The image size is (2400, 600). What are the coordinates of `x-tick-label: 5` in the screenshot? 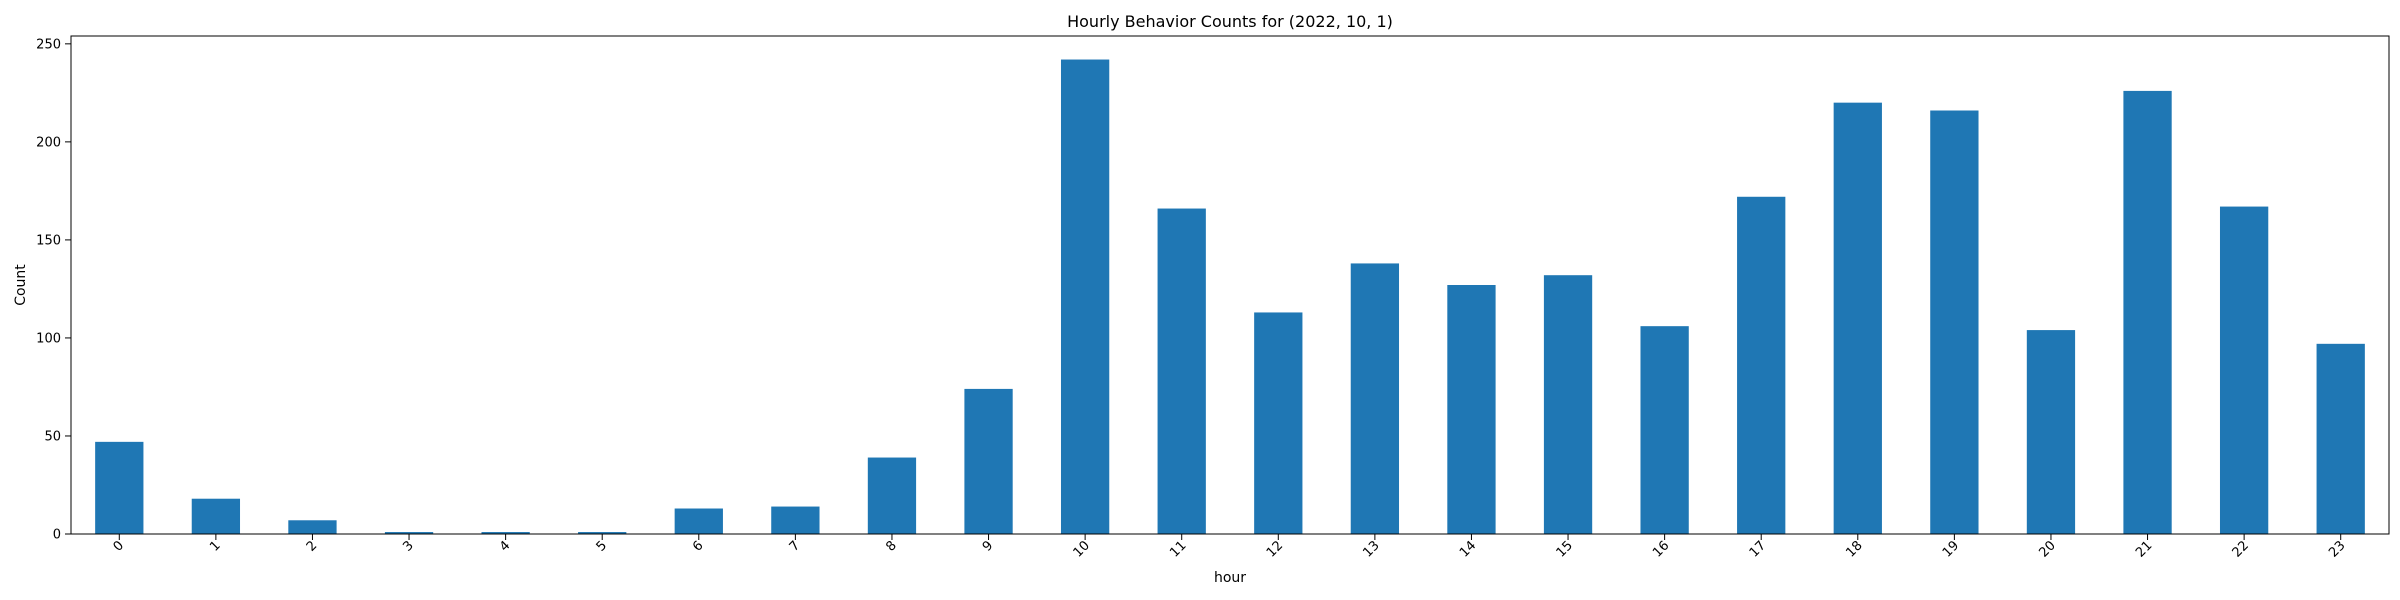 It's located at (602, 546).